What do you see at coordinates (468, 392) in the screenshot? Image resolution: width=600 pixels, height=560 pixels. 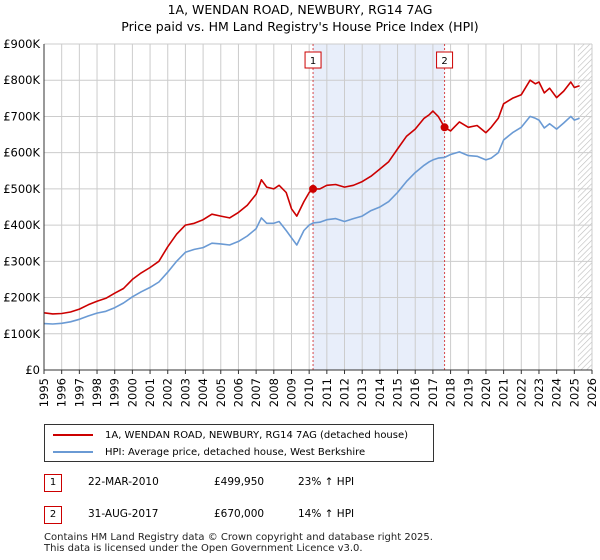 I see `x-tick-label: 2019` at bounding box center [468, 392].